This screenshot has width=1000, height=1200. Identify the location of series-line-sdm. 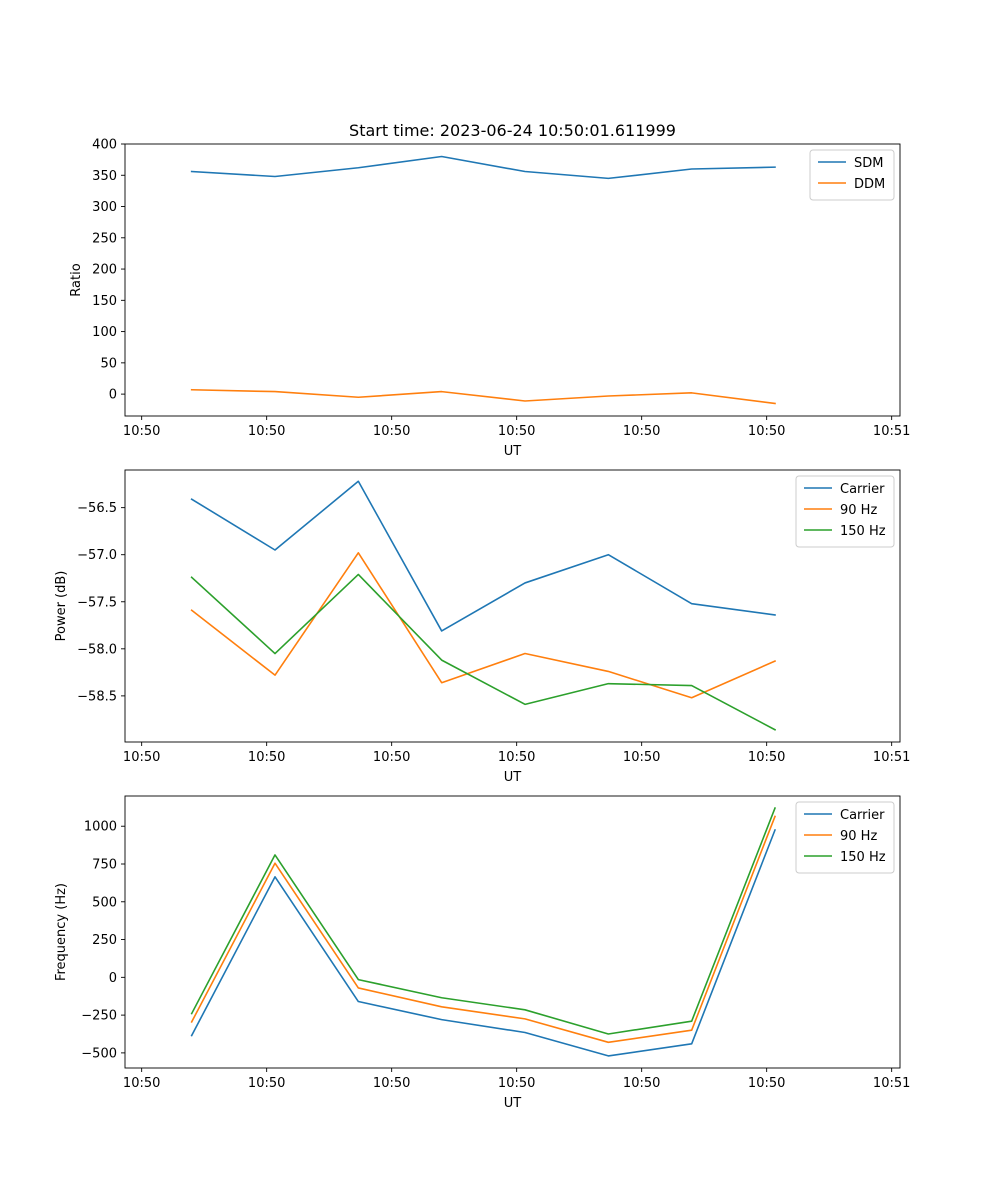
(483, 167).